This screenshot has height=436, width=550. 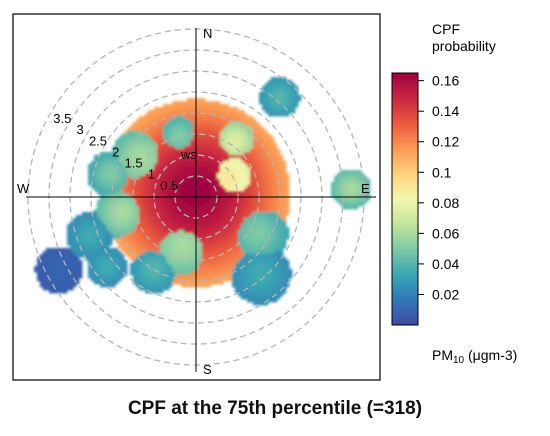 I want to click on compass-west-label: W, so click(x=23, y=188).